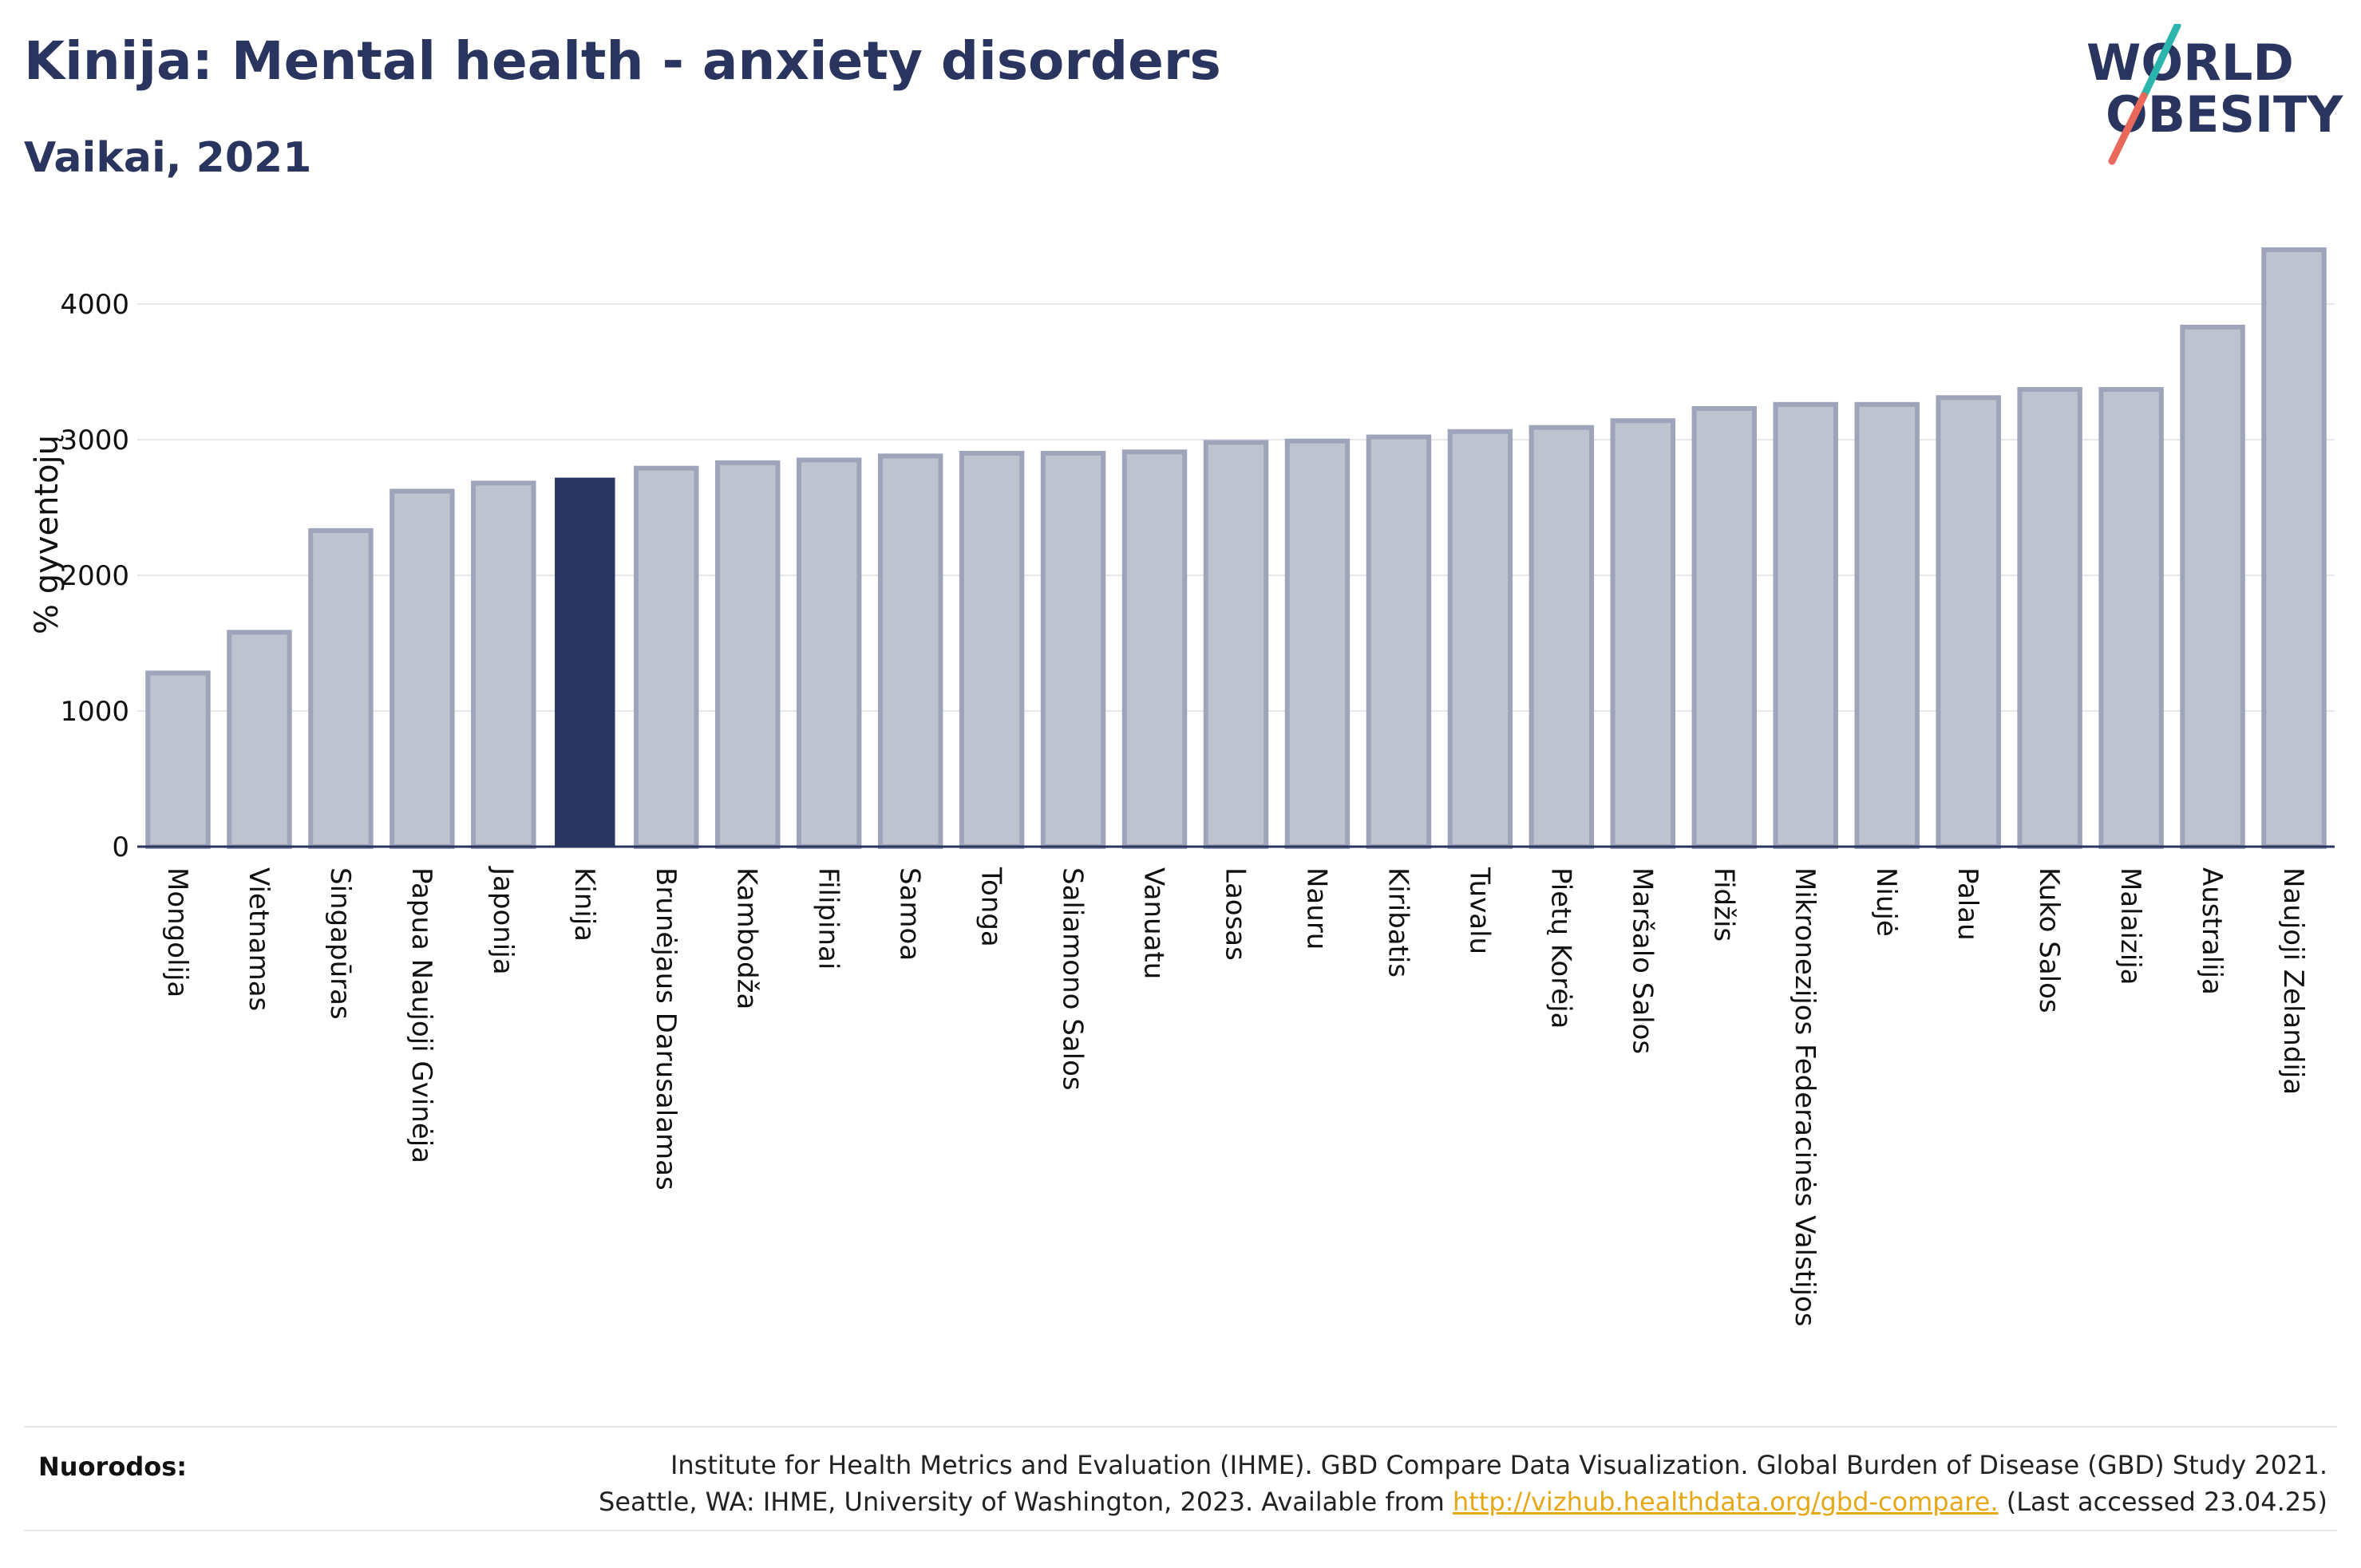  Describe the element at coordinates (2130, 926) in the screenshot. I see `x-tick-label: Malaizija` at that location.